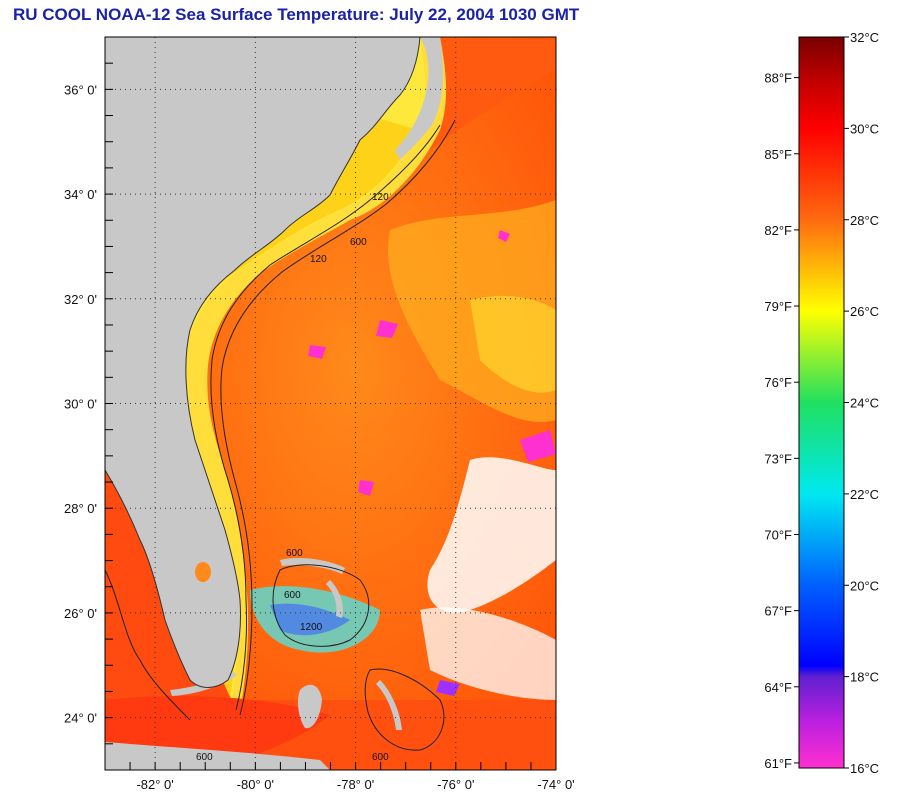  What do you see at coordinates (80, 613) in the screenshot?
I see `lat-label: 26° 0'` at bounding box center [80, 613].